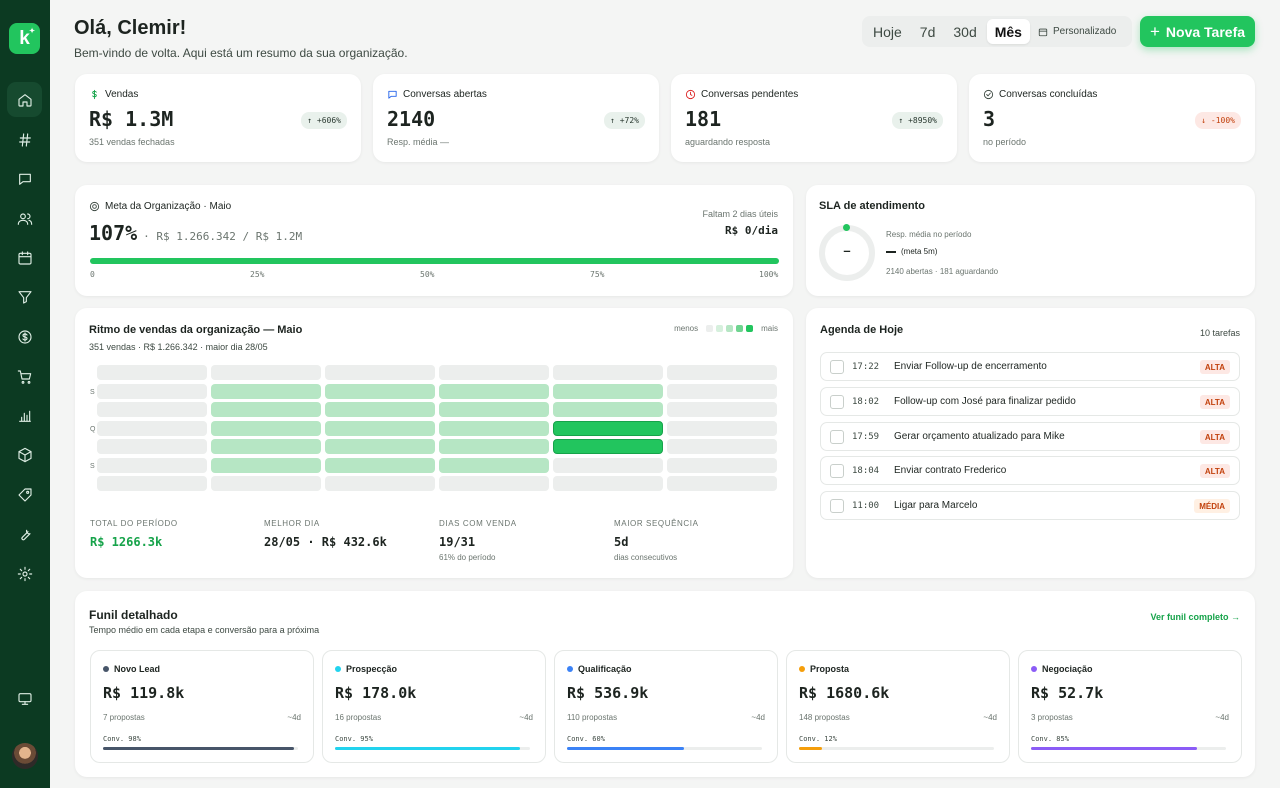  Describe the element at coordinates (1195, 617) in the screenshot. I see `view-full-funnel-link: Ver funil completo →` at that location.